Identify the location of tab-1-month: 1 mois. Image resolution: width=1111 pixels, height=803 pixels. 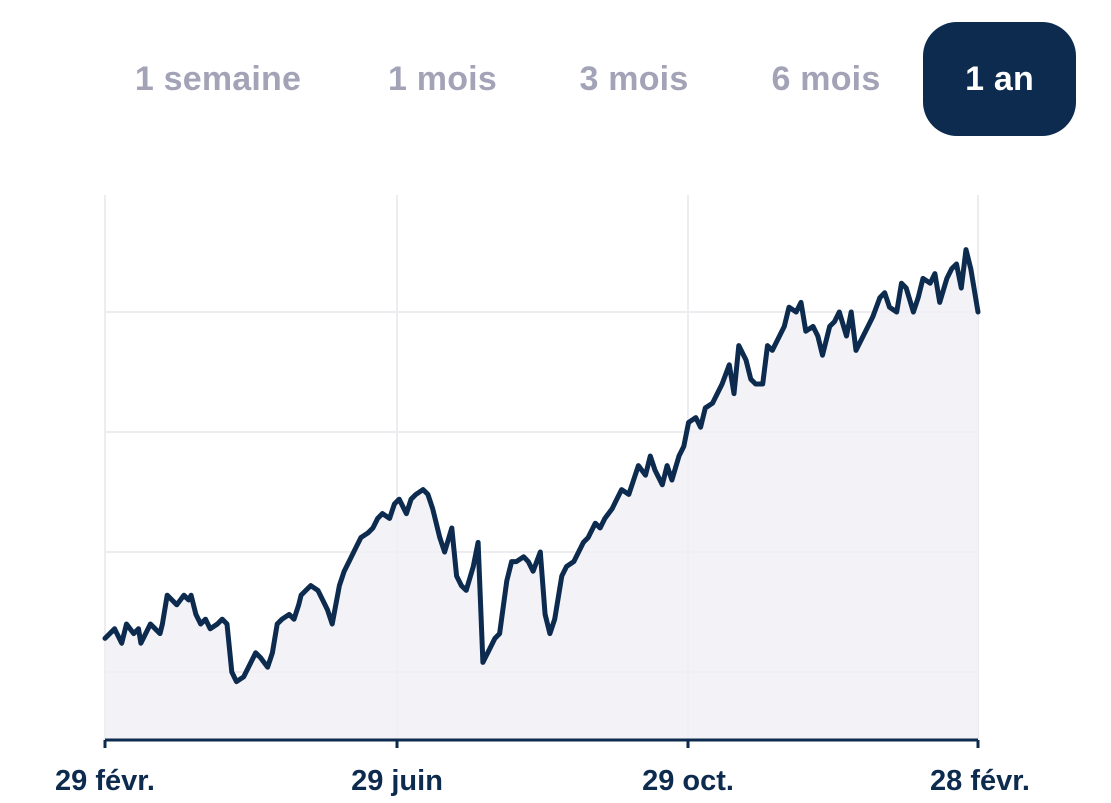
(442, 78).